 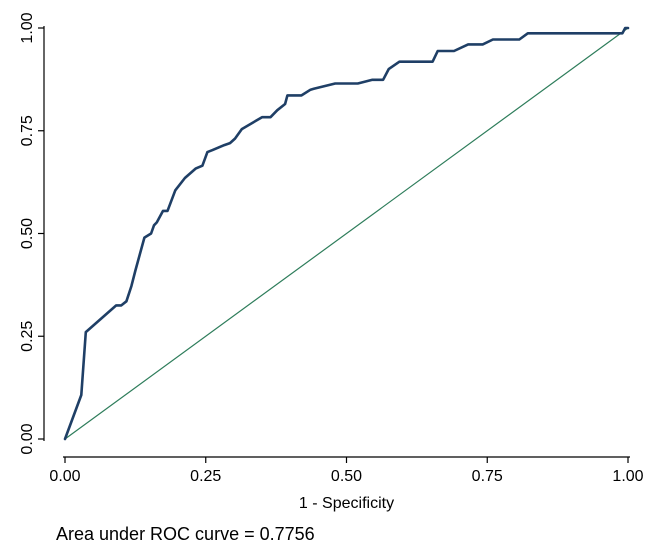 What do you see at coordinates (487, 476) in the screenshot?
I see `x-tick-label: 0.75` at bounding box center [487, 476].